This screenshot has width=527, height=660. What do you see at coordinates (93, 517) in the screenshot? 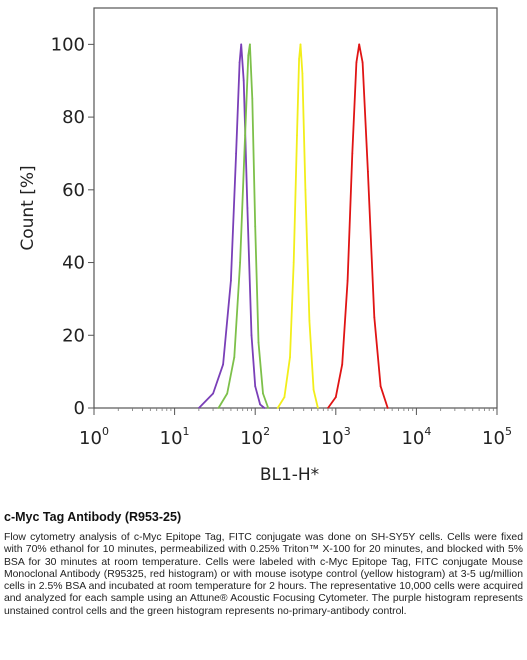
I see `caption-title: c-Myc Tag Antibody (R953-25)` at bounding box center [93, 517].